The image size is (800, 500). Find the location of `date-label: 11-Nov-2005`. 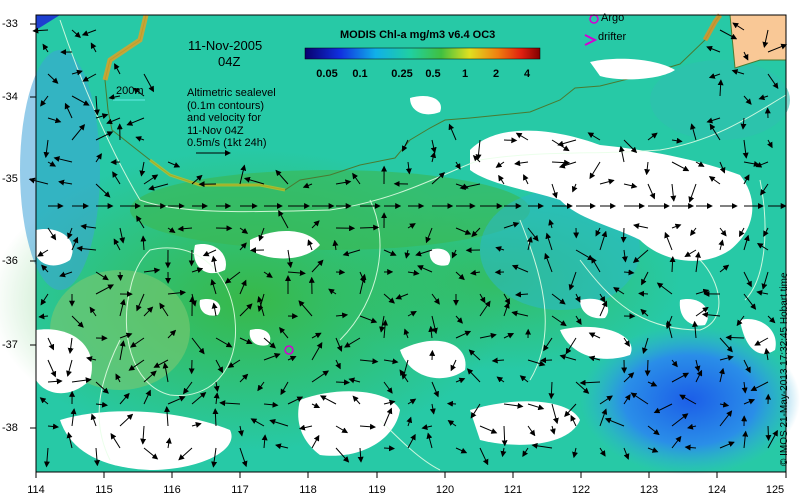

date-label: 11-Nov-2005 is located at coordinates (225, 45).